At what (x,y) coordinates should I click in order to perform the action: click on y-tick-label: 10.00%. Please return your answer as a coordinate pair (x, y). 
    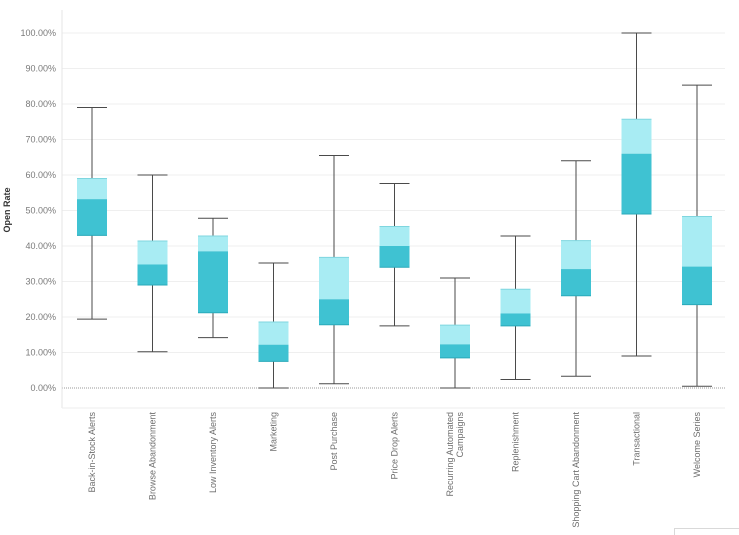
    Looking at the image, I should click on (40, 353).